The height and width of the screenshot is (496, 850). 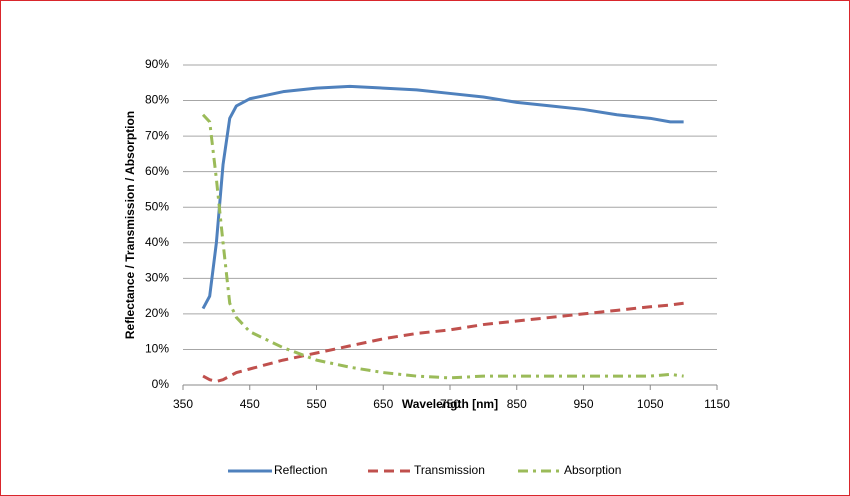 I want to click on x-axis-label: Wavelength [nm], so click(x=450, y=404).